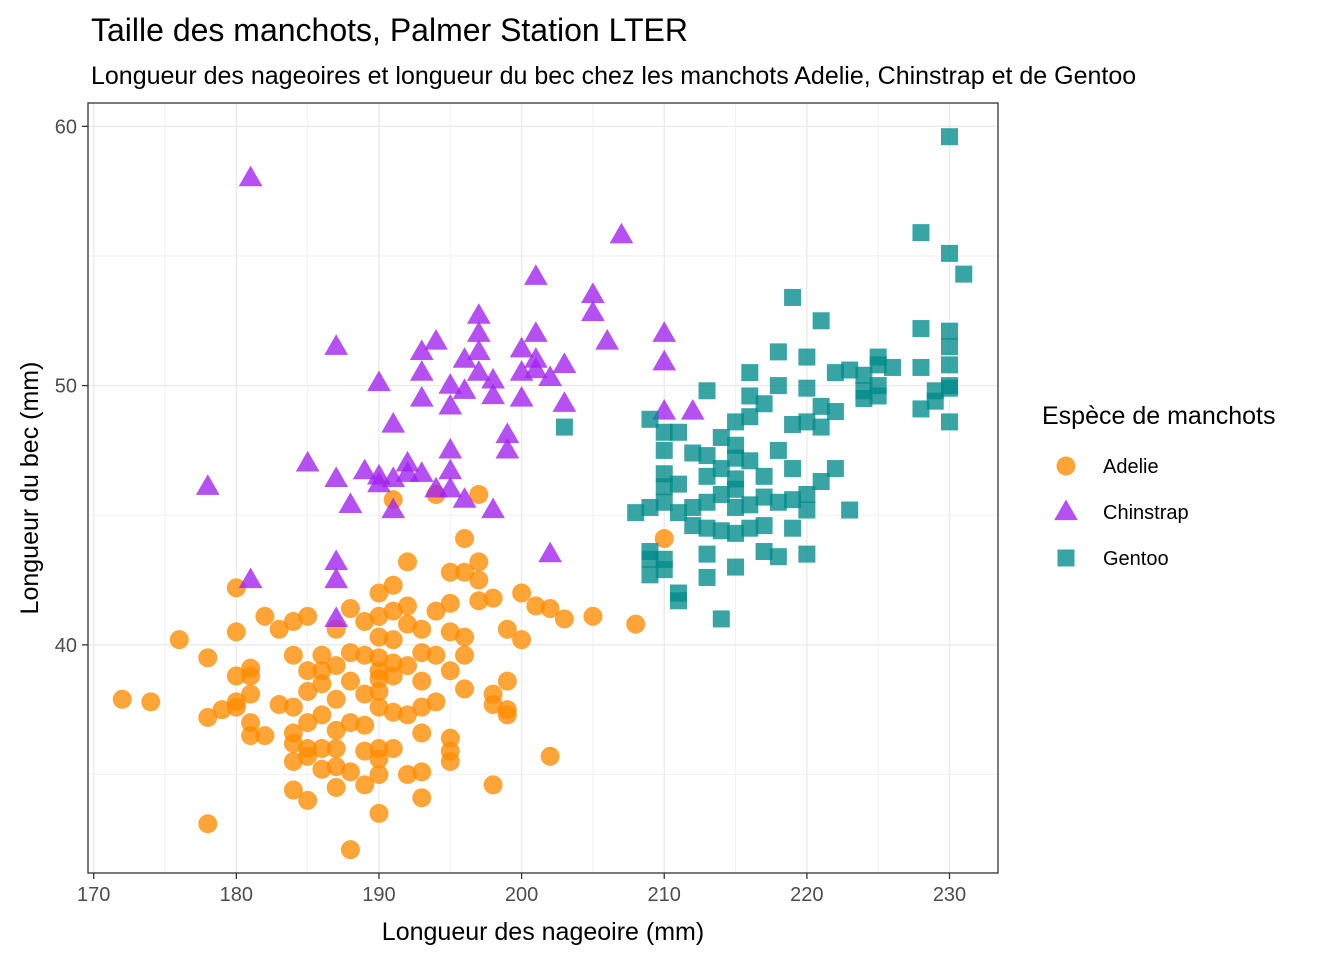 The width and height of the screenshot is (1344, 960). I want to click on legend-item-gentoo: Gentoo, so click(1113, 559).